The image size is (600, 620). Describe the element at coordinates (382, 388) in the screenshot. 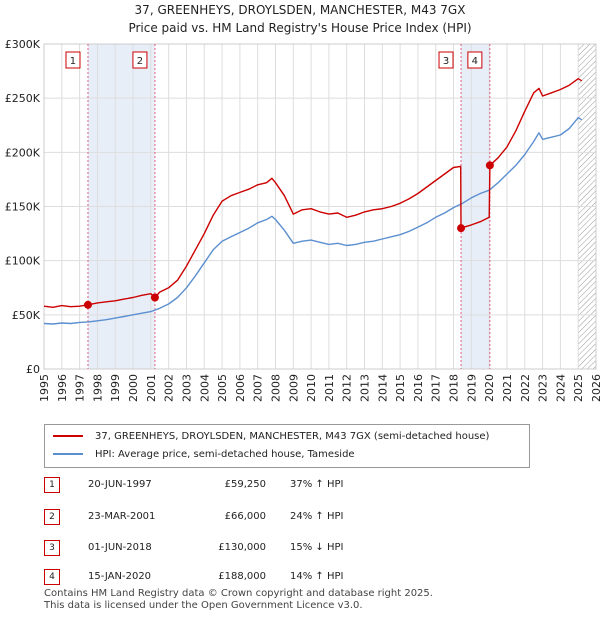

I see `x-tick-label: 2014` at that location.